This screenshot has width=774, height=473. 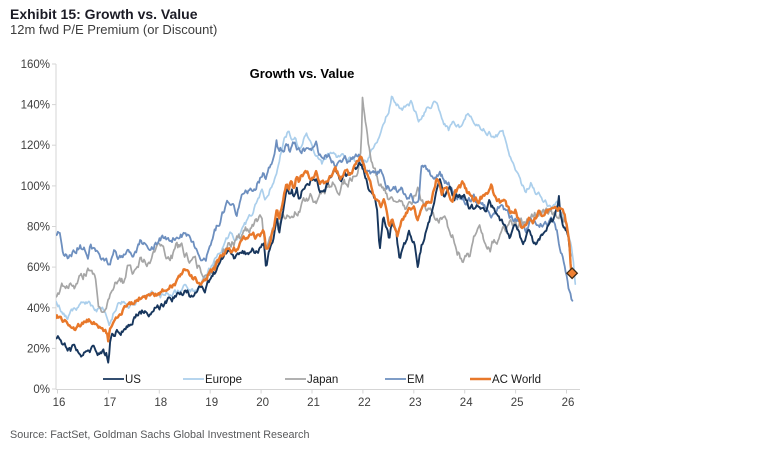 I want to click on svg-text: Japan, so click(x=322, y=380).